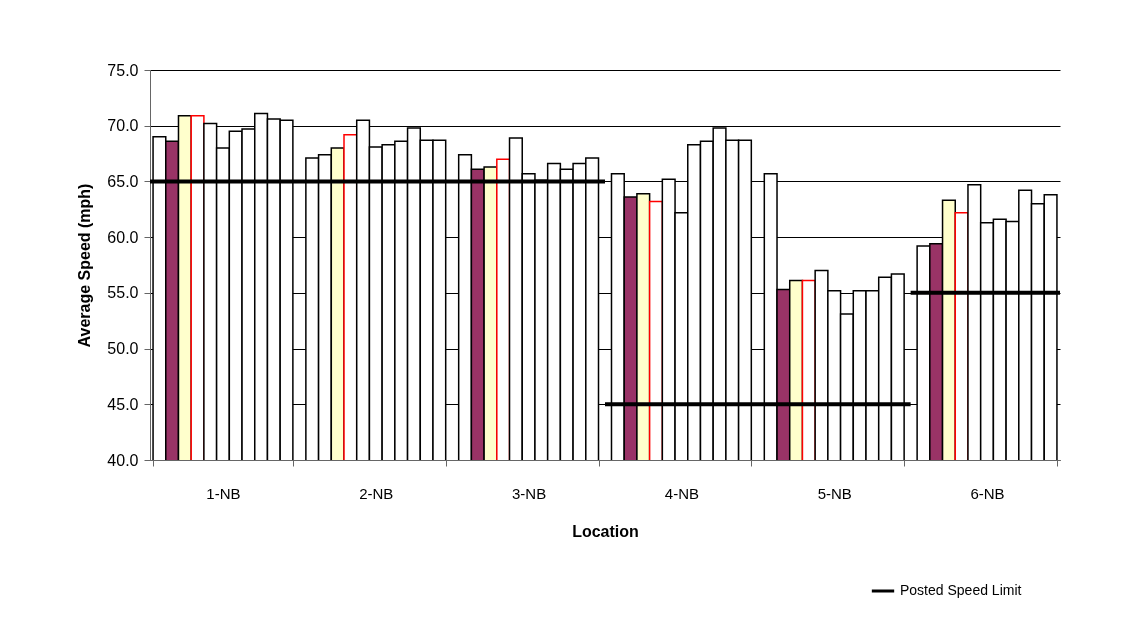  Describe the element at coordinates (123, 293) in the screenshot. I see `y-tick-label: 55.0` at that location.